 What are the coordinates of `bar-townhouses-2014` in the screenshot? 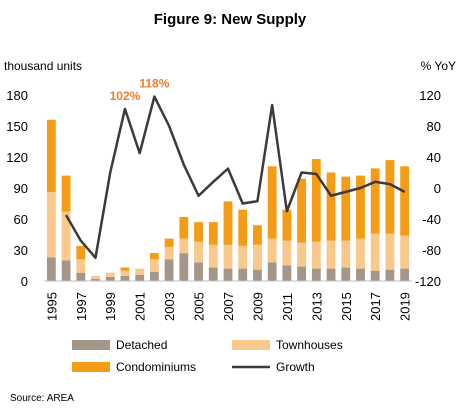 It's located at (331, 254).